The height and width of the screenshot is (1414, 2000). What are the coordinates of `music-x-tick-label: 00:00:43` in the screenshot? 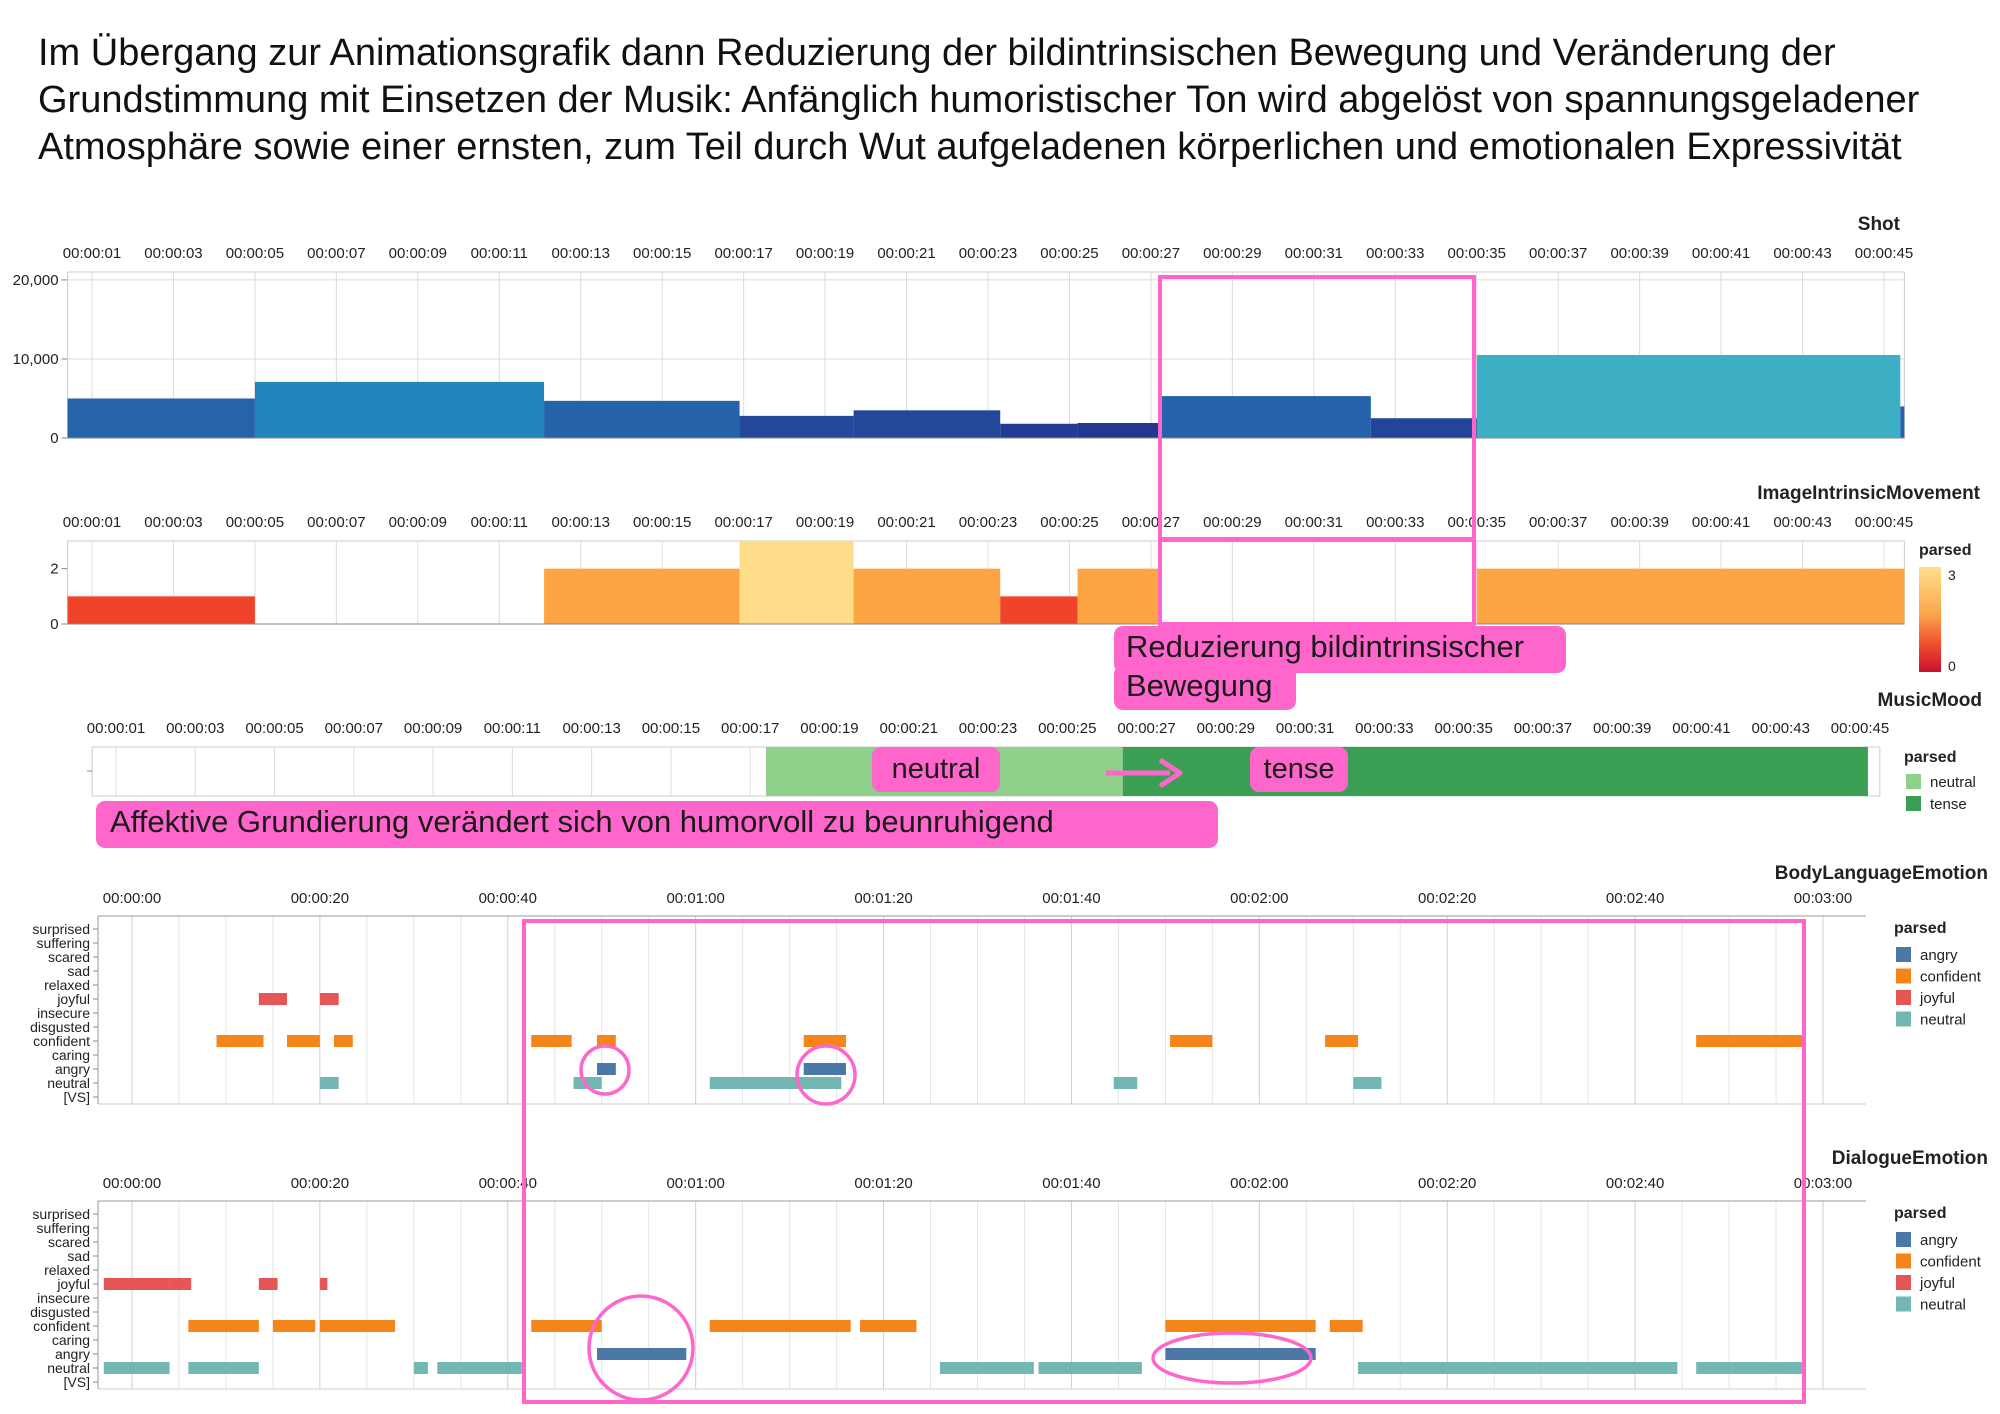 It's located at (1781, 728).